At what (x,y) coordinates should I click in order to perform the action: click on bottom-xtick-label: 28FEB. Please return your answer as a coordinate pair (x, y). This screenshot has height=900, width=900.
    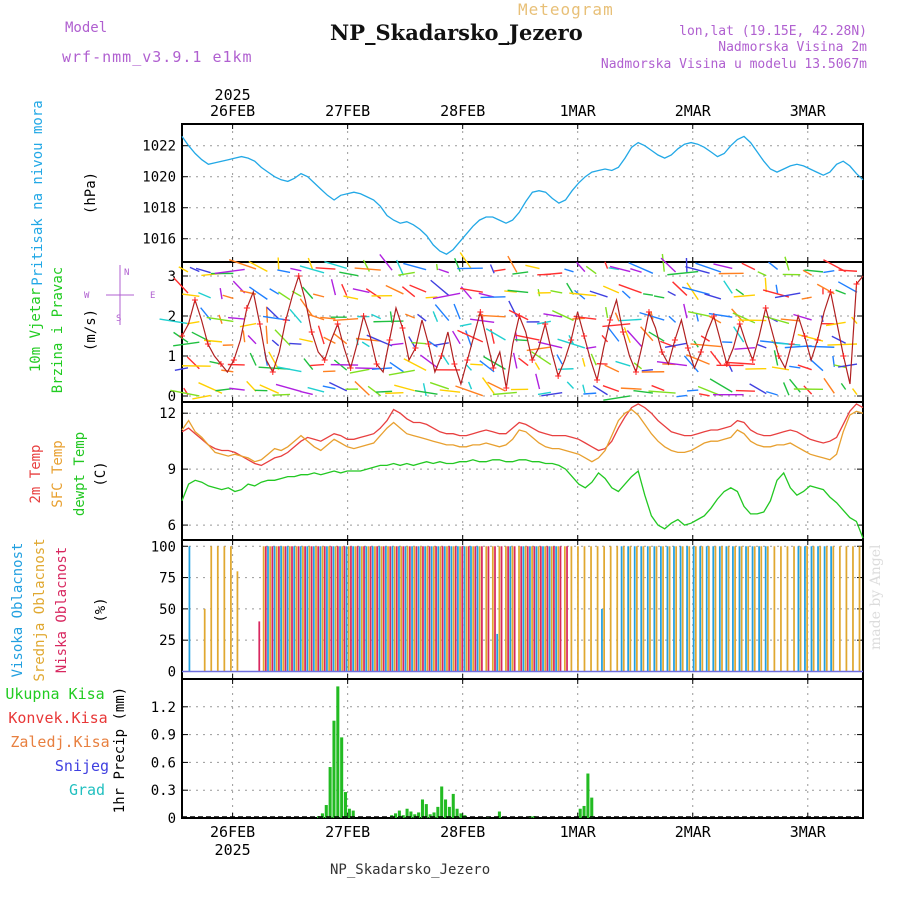
    Looking at the image, I should click on (462, 832).